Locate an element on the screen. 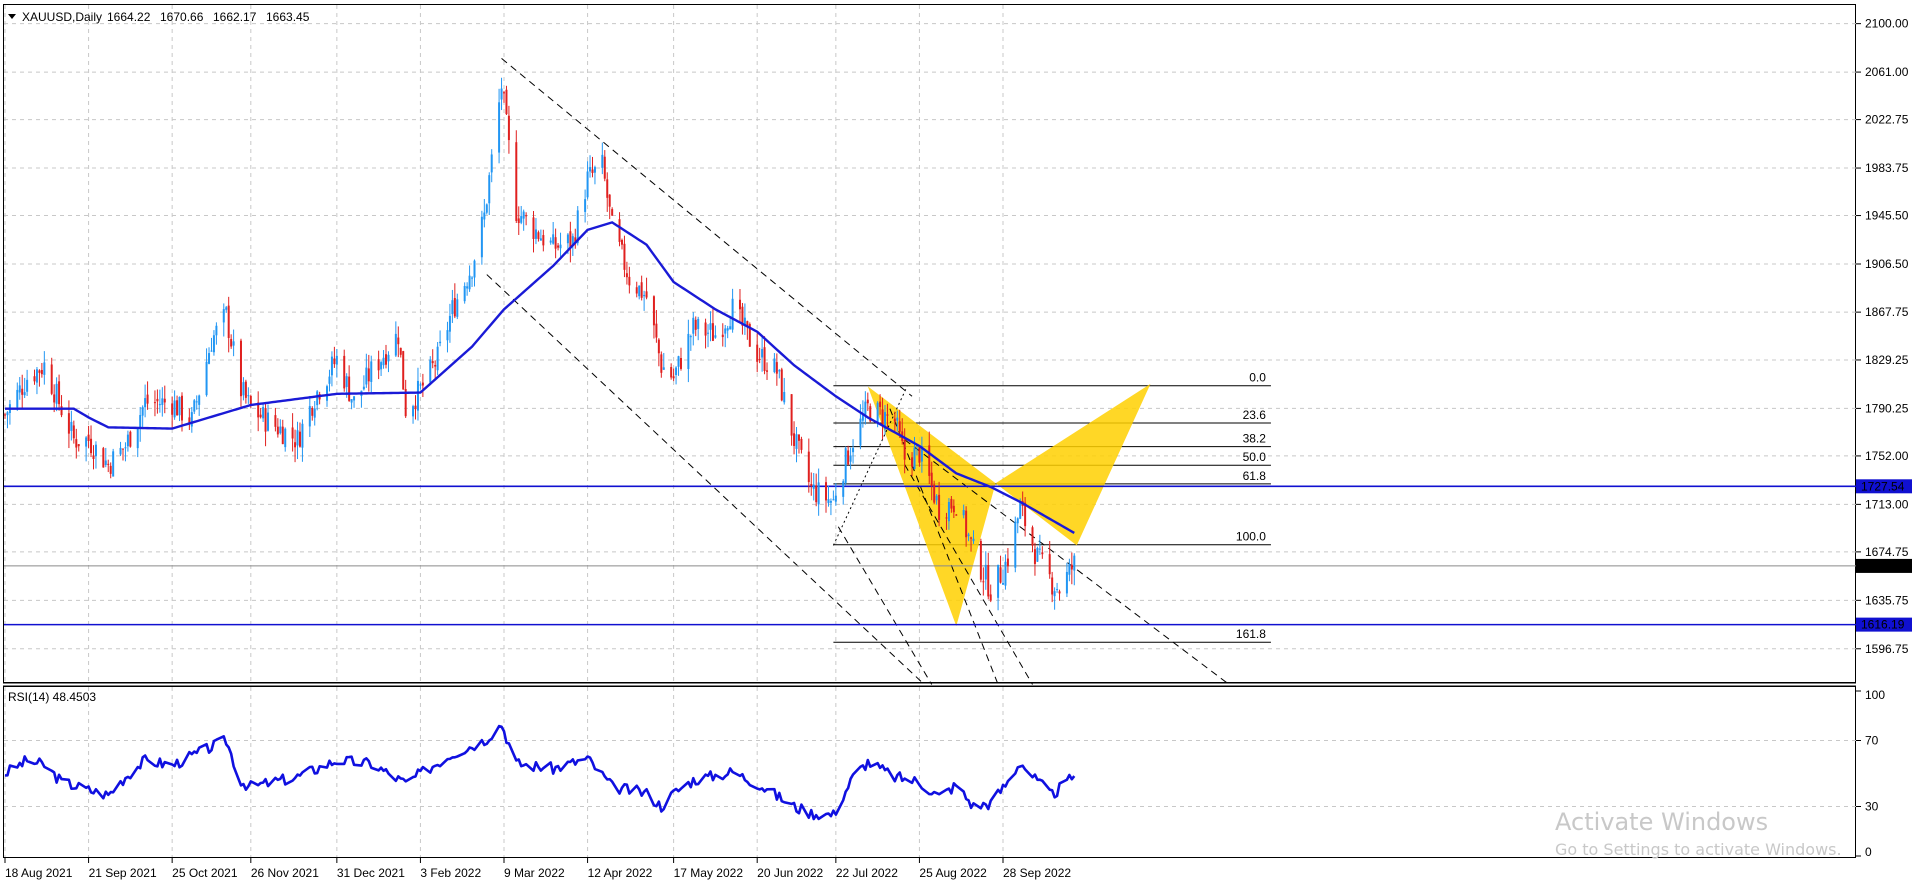 The width and height of the screenshot is (1920, 885). time-tick-label: 17 May 2022 is located at coordinates (709, 873).